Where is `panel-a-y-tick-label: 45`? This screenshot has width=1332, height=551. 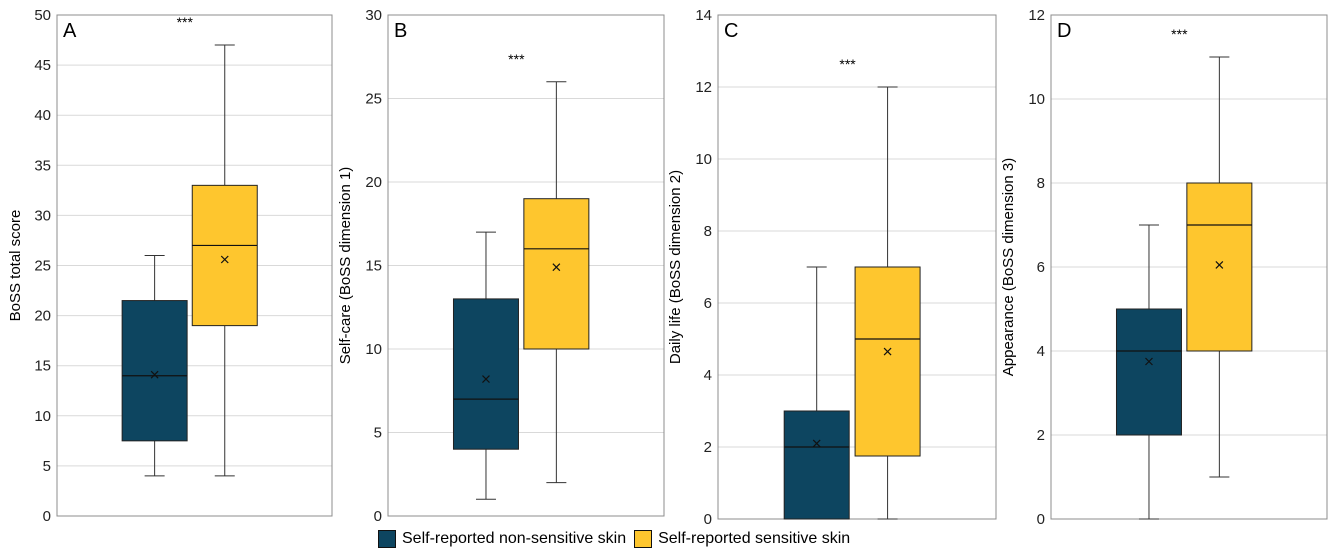
panel-a-y-tick-label: 45 is located at coordinates (42, 65).